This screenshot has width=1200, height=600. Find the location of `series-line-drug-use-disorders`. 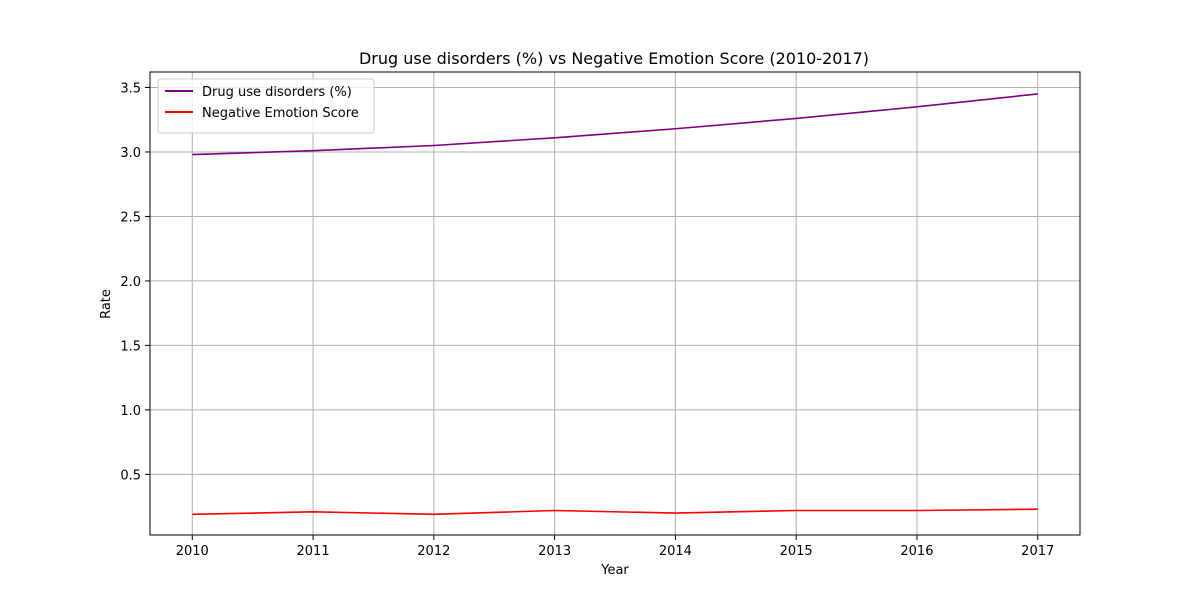

series-line-drug-use-disorders is located at coordinates (615, 124).